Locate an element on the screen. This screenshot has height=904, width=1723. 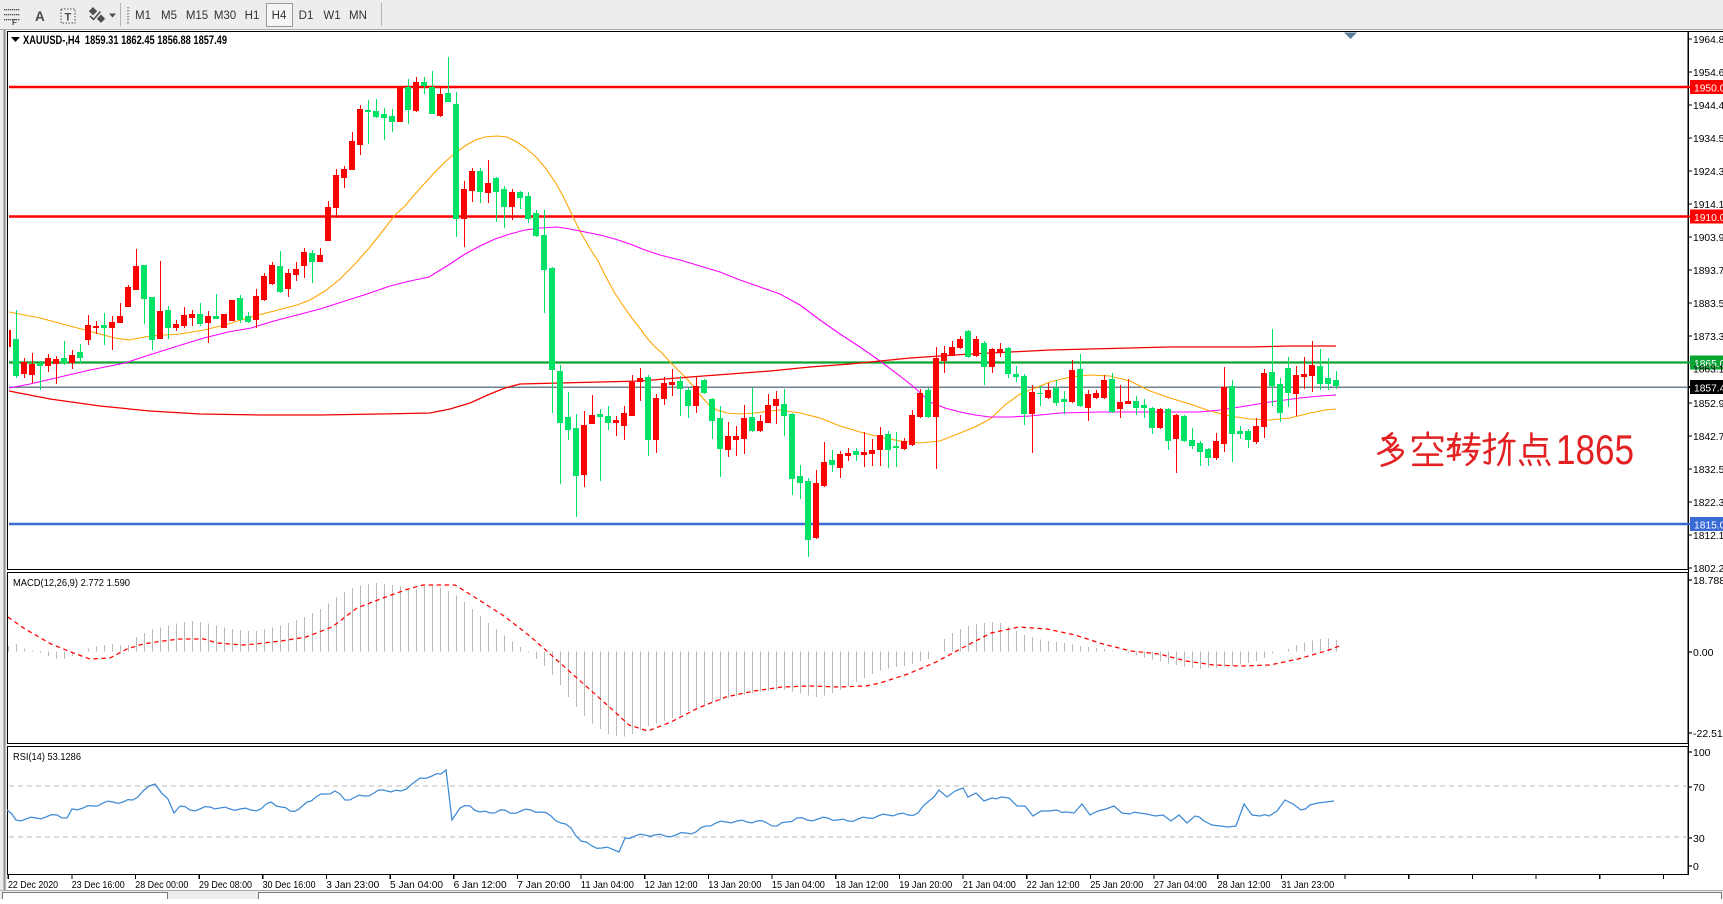
svg-text: 28 Dec 00:00 is located at coordinates (161, 885).